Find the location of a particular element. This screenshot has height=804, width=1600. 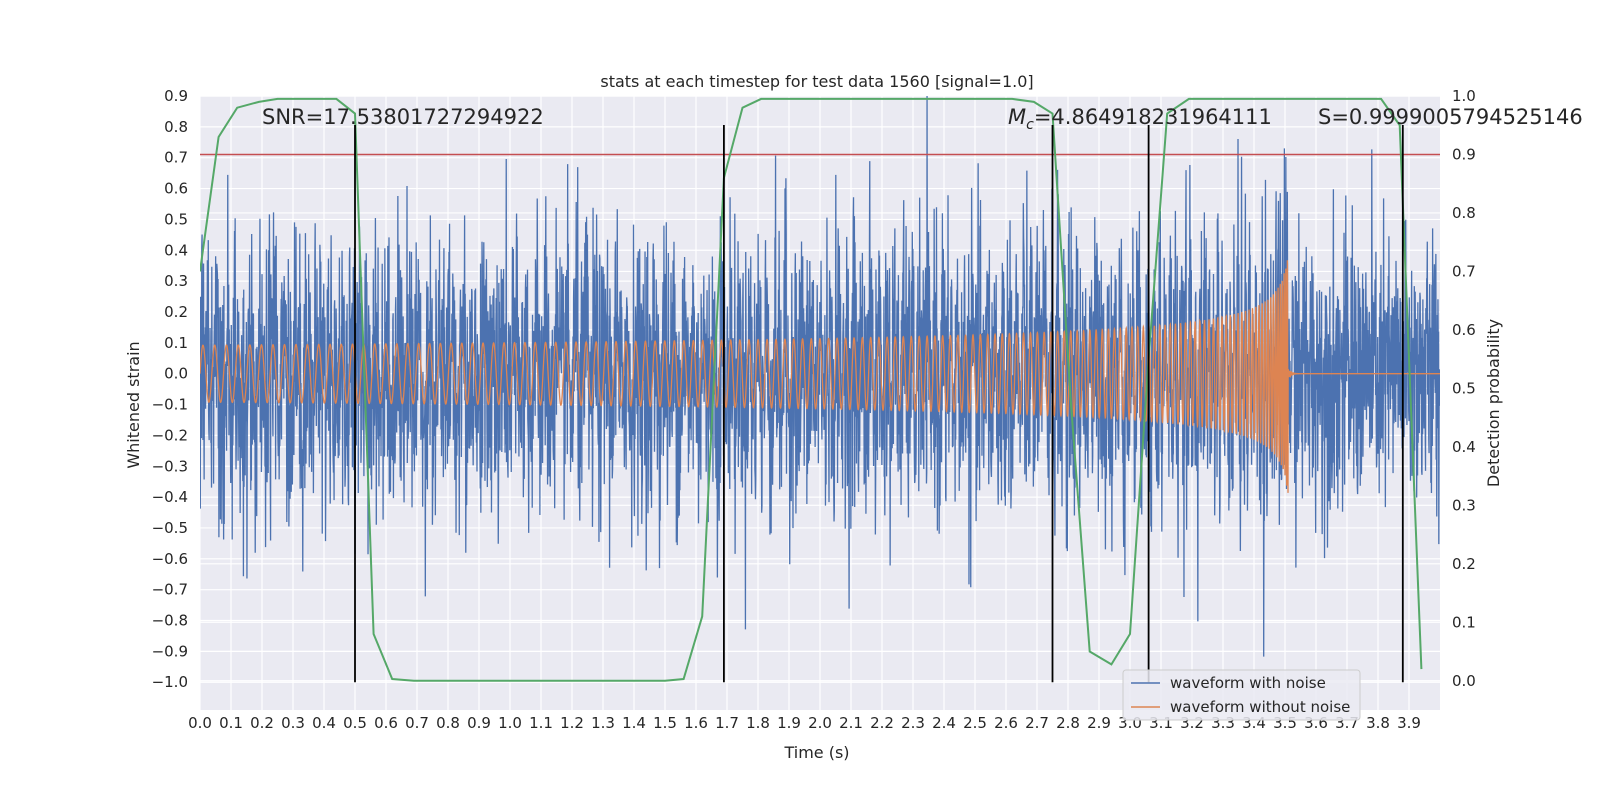

y2-tick-label: 0.2 is located at coordinates (1464, 564).